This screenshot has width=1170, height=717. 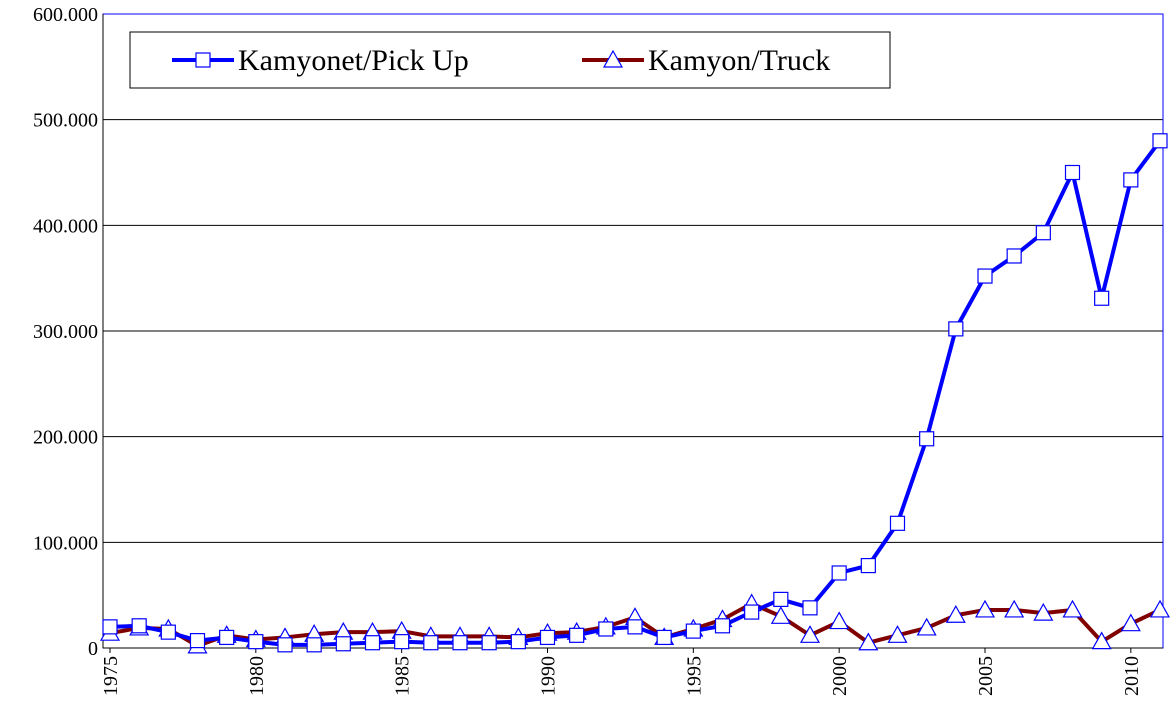 What do you see at coordinates (257, 676) in the screenshot?
I see `x-tick-label: 1980` at bounding box center [257, 676].